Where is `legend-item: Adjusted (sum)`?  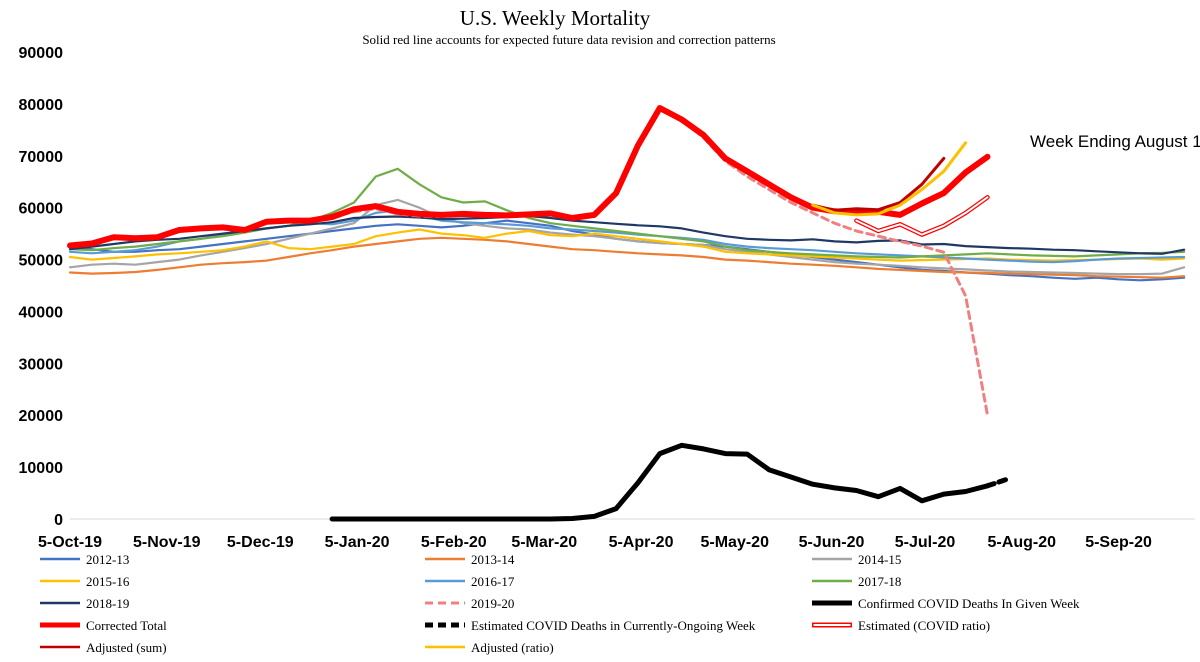 legend-item: Adjusted (sum) is located at coordinates (103, 647).